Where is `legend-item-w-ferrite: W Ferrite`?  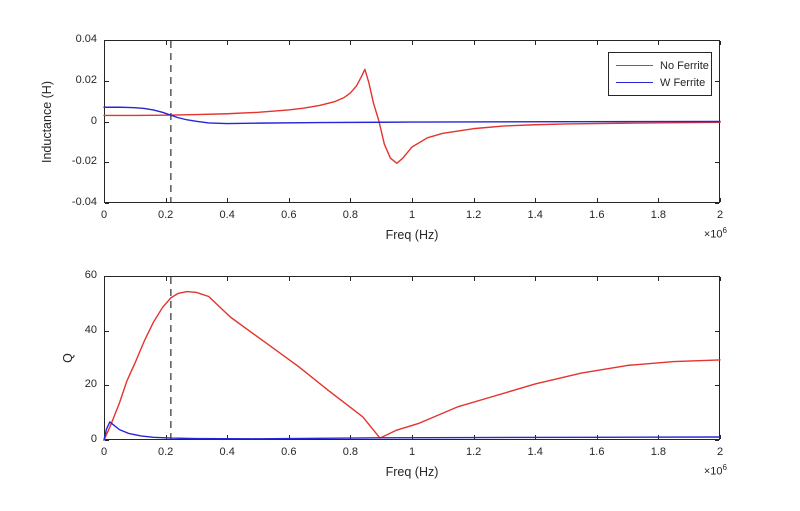
legend-item-w-ferrite: W Ferrite is located at coordinates (660, 82).